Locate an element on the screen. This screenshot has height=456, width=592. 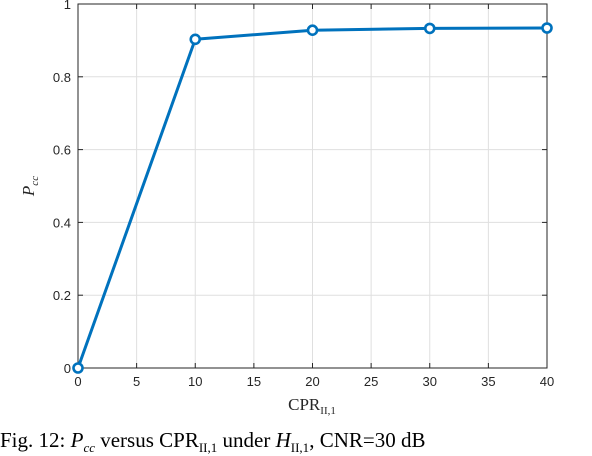
y-axis-label-sub: cc is located at coordinates (35, 181).